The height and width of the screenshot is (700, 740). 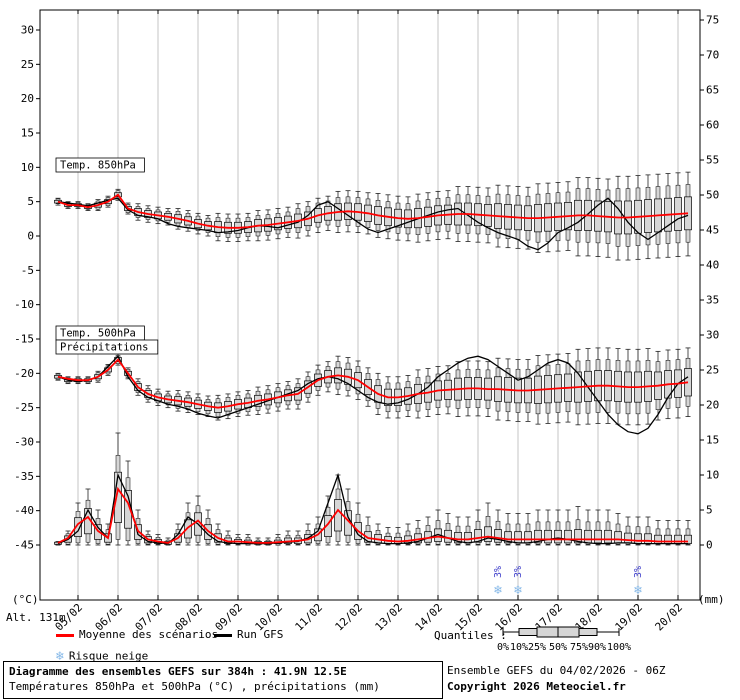 I want to click on svg-text: 12/02, so click(x=349, y=617).